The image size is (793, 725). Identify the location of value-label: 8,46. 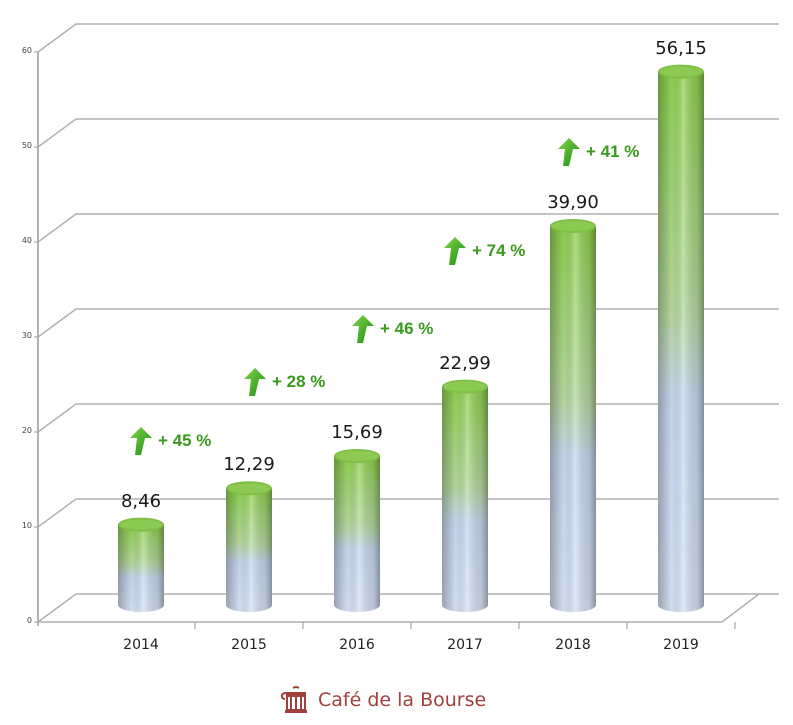
(141, 501).